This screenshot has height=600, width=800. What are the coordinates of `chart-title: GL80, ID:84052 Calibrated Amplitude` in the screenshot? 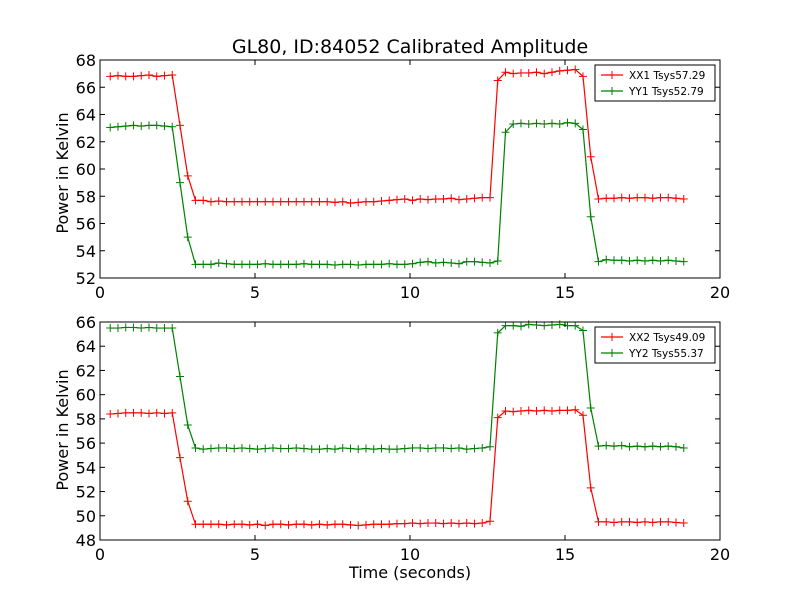 It's located at (410, 47).